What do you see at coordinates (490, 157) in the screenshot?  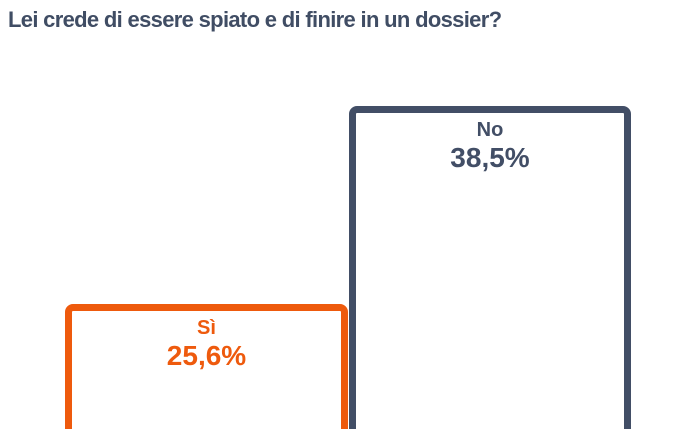 I see `bar-no-value-label: 38,5%` at bounding box center [490, 157].